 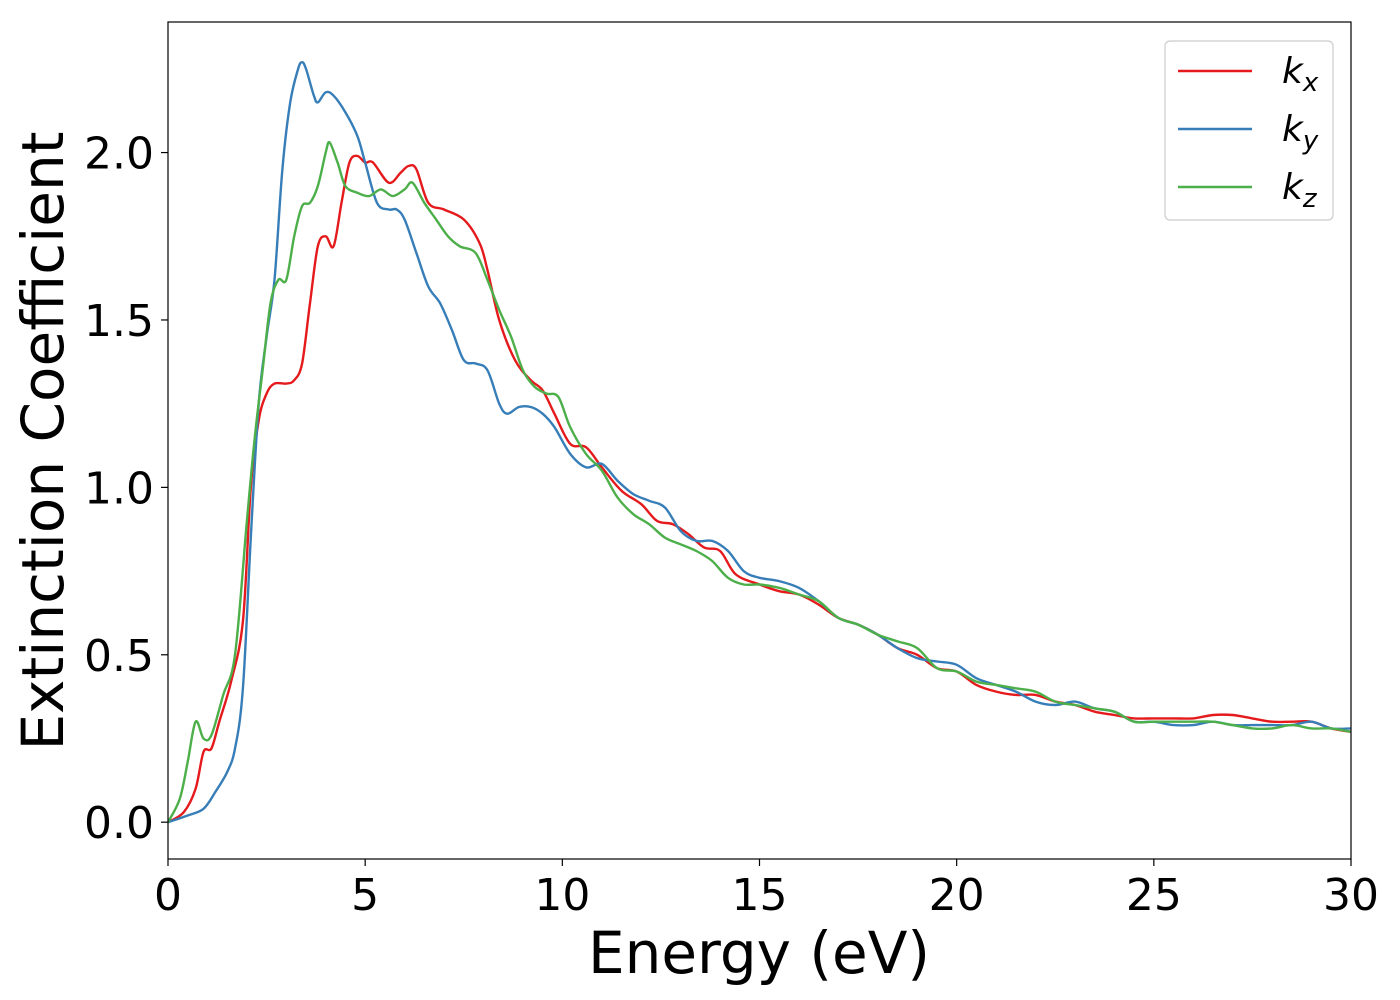 I want to click on x-tick-label: 10, so click(x=562, y=895).